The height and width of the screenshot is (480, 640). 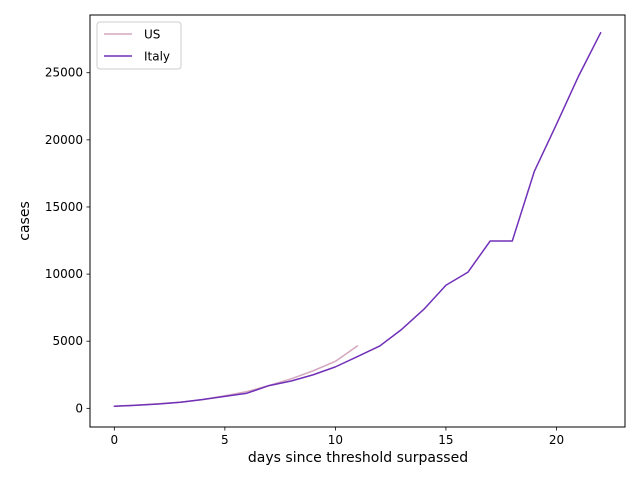 What do you see at coordinates (64, 140) in the screenshot?
I see `y-tick-label: 20000` at bounding box center [64, 140].